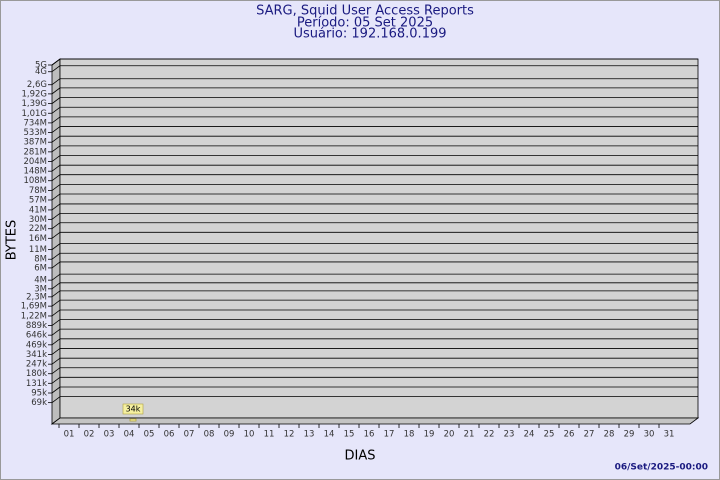 Image resolution: width=720 pixels, height=480 pixels. I want to click on x-tick-label: 04, so click(129, 435).